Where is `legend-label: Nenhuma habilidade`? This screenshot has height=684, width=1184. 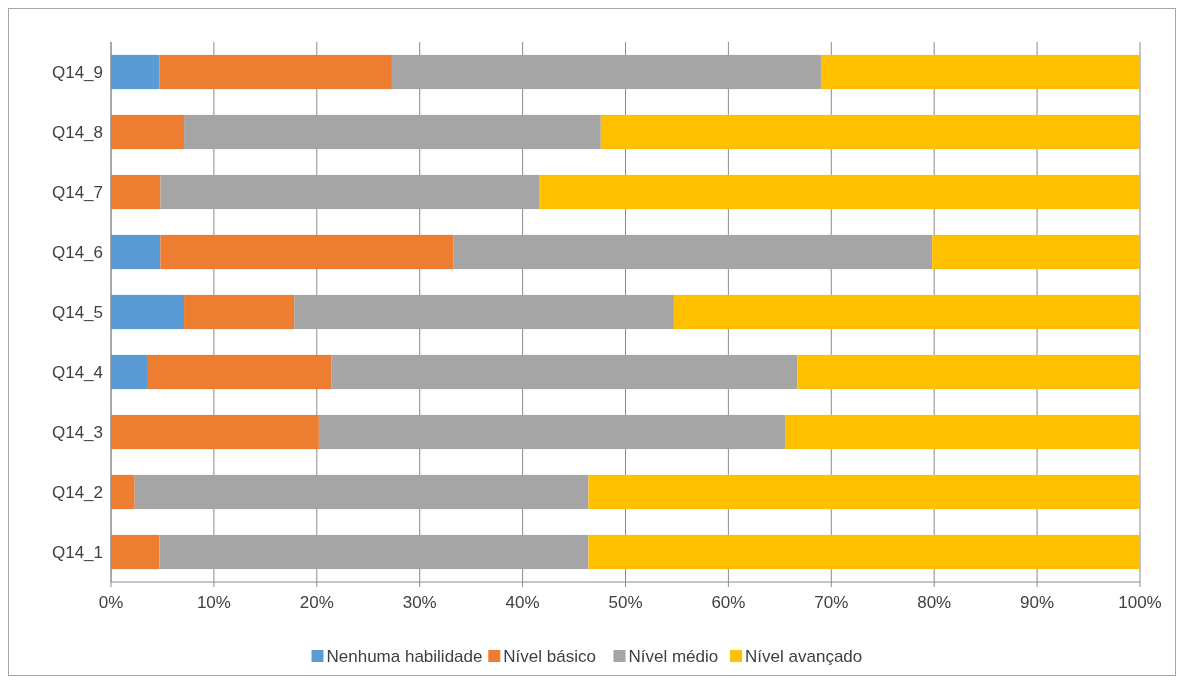
legend-label: Nenhuma habilidade is located at coordinates (404, 656).